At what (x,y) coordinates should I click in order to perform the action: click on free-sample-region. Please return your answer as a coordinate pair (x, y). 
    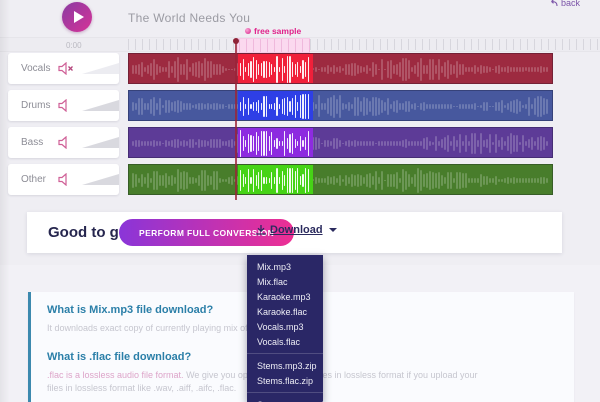
    Looking at the image, I should click on (273, 45).